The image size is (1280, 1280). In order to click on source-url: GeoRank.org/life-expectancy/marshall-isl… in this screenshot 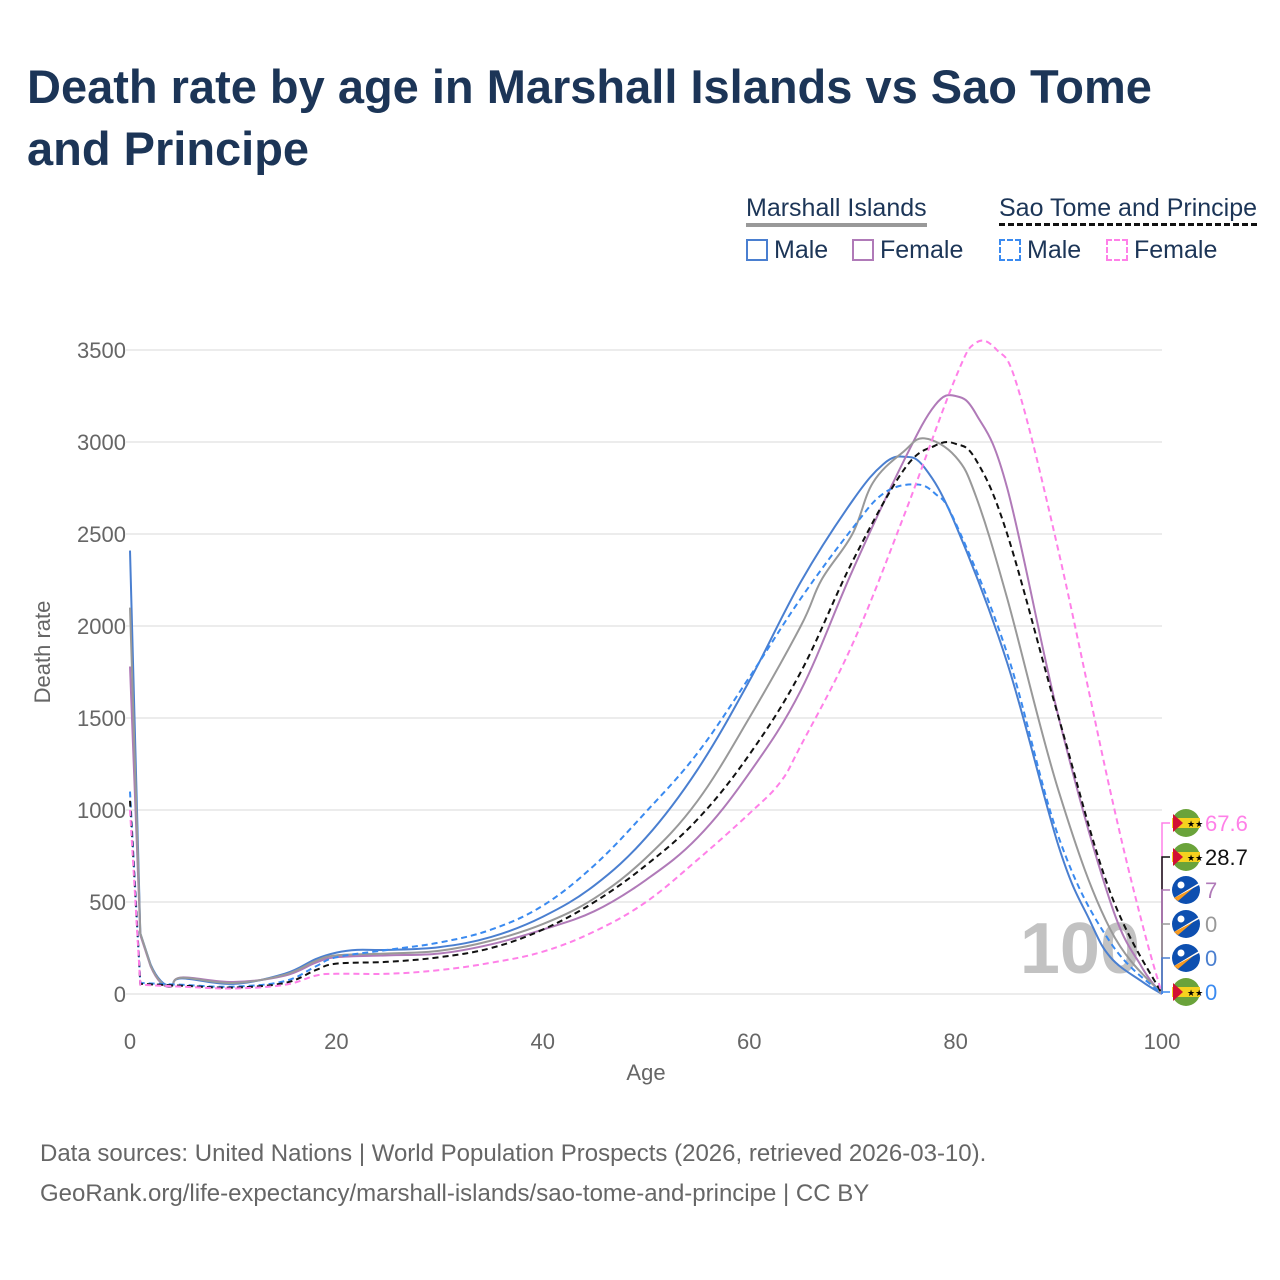, I will do `click(455, 1193)`.